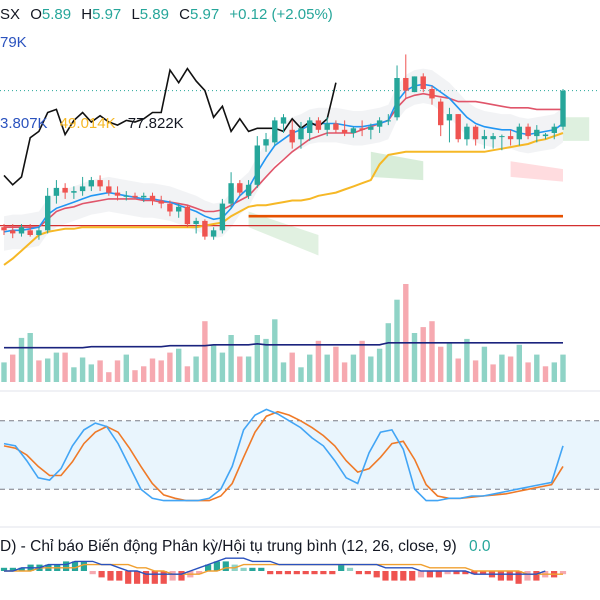 This screenshot has height=600, width=600. I want to click on stoch-d-line, so click(283, 456).